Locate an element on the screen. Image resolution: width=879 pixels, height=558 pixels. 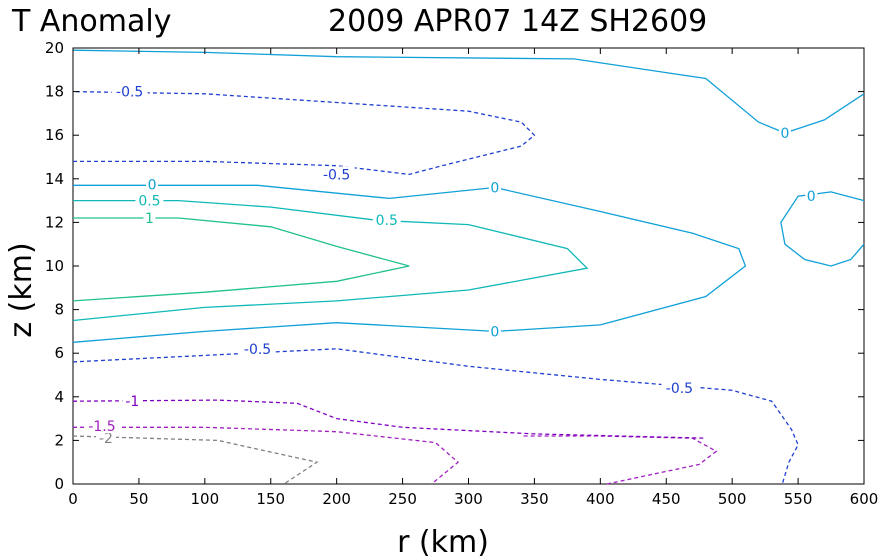
contour-label-13: 0.5 is located at coordinates (387, 221).